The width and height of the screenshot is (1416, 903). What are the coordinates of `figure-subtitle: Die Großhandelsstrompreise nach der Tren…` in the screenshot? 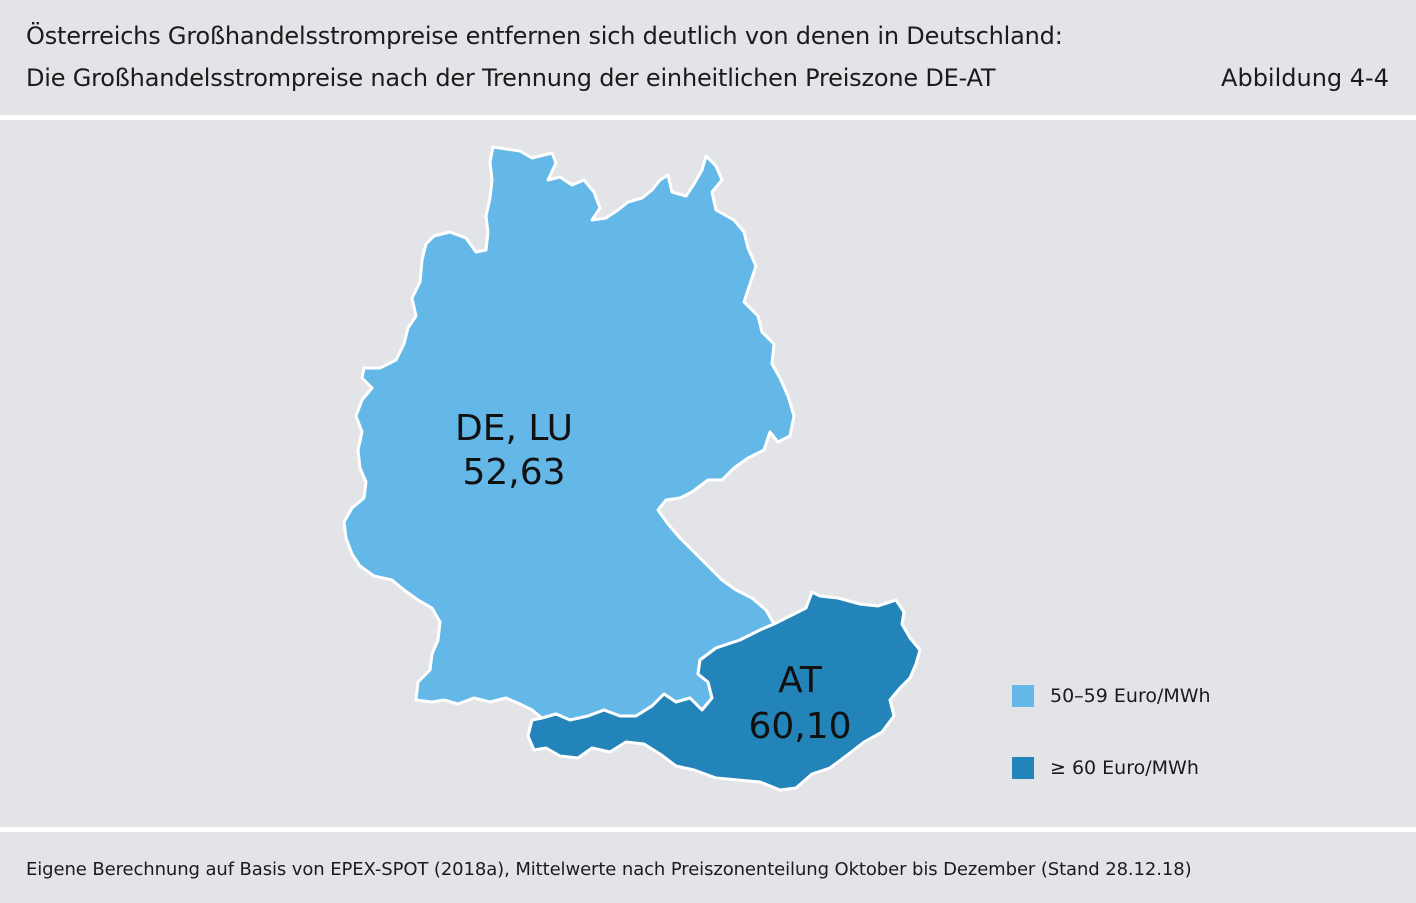 It's located at (511, 78).